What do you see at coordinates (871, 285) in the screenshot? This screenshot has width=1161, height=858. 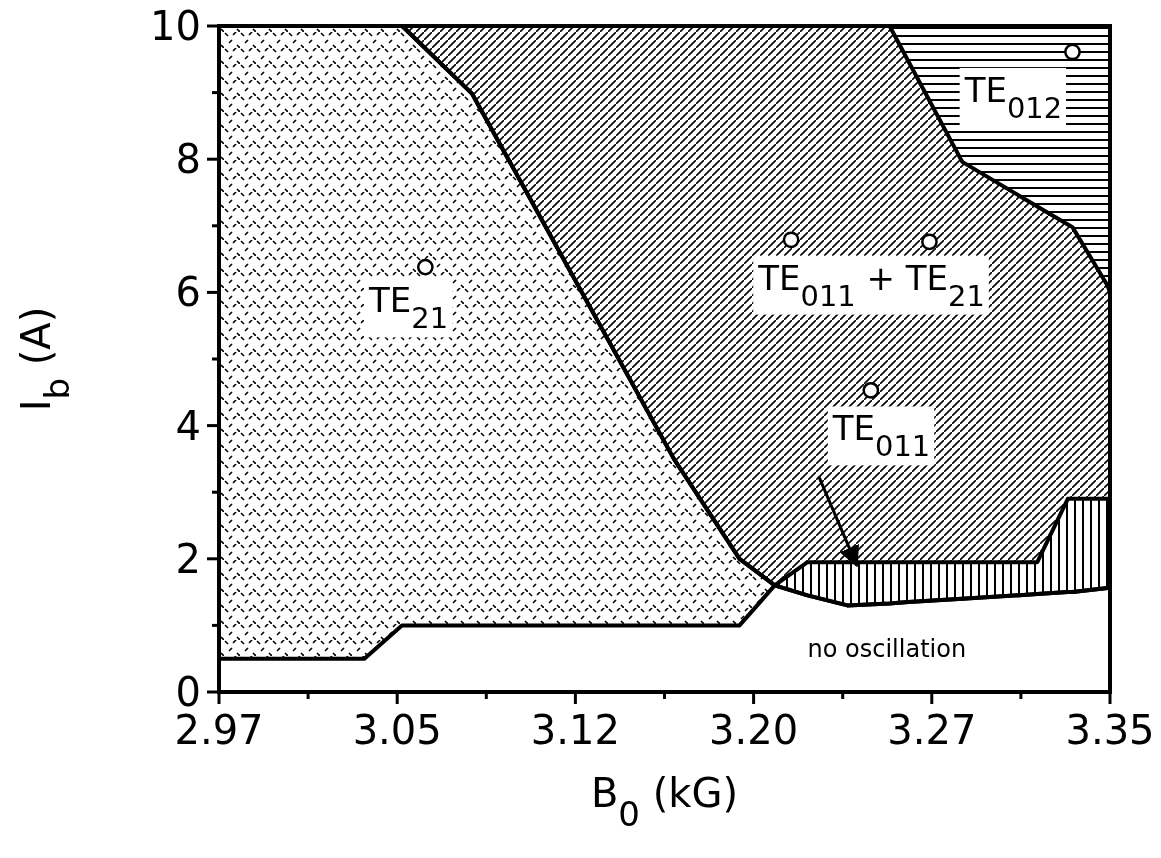 I see `annotation: TE$_{011}$ + TE$_{21}$` at bounding box center [871, 285].